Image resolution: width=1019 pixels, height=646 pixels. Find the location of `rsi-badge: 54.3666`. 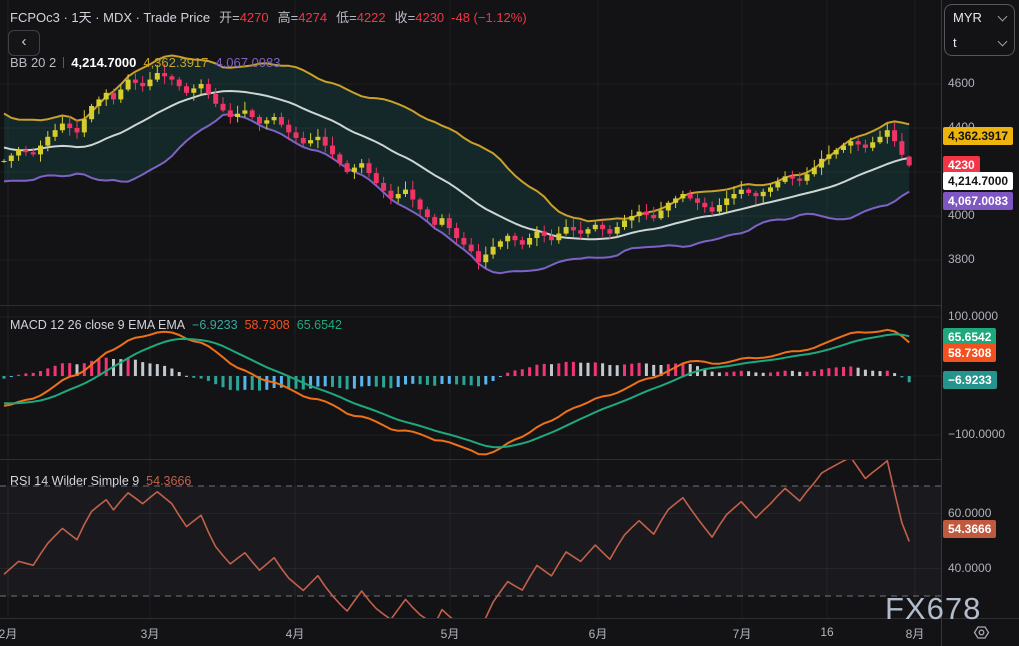

rsi-badge: 54.3666 is located at coordinates (970, 528).